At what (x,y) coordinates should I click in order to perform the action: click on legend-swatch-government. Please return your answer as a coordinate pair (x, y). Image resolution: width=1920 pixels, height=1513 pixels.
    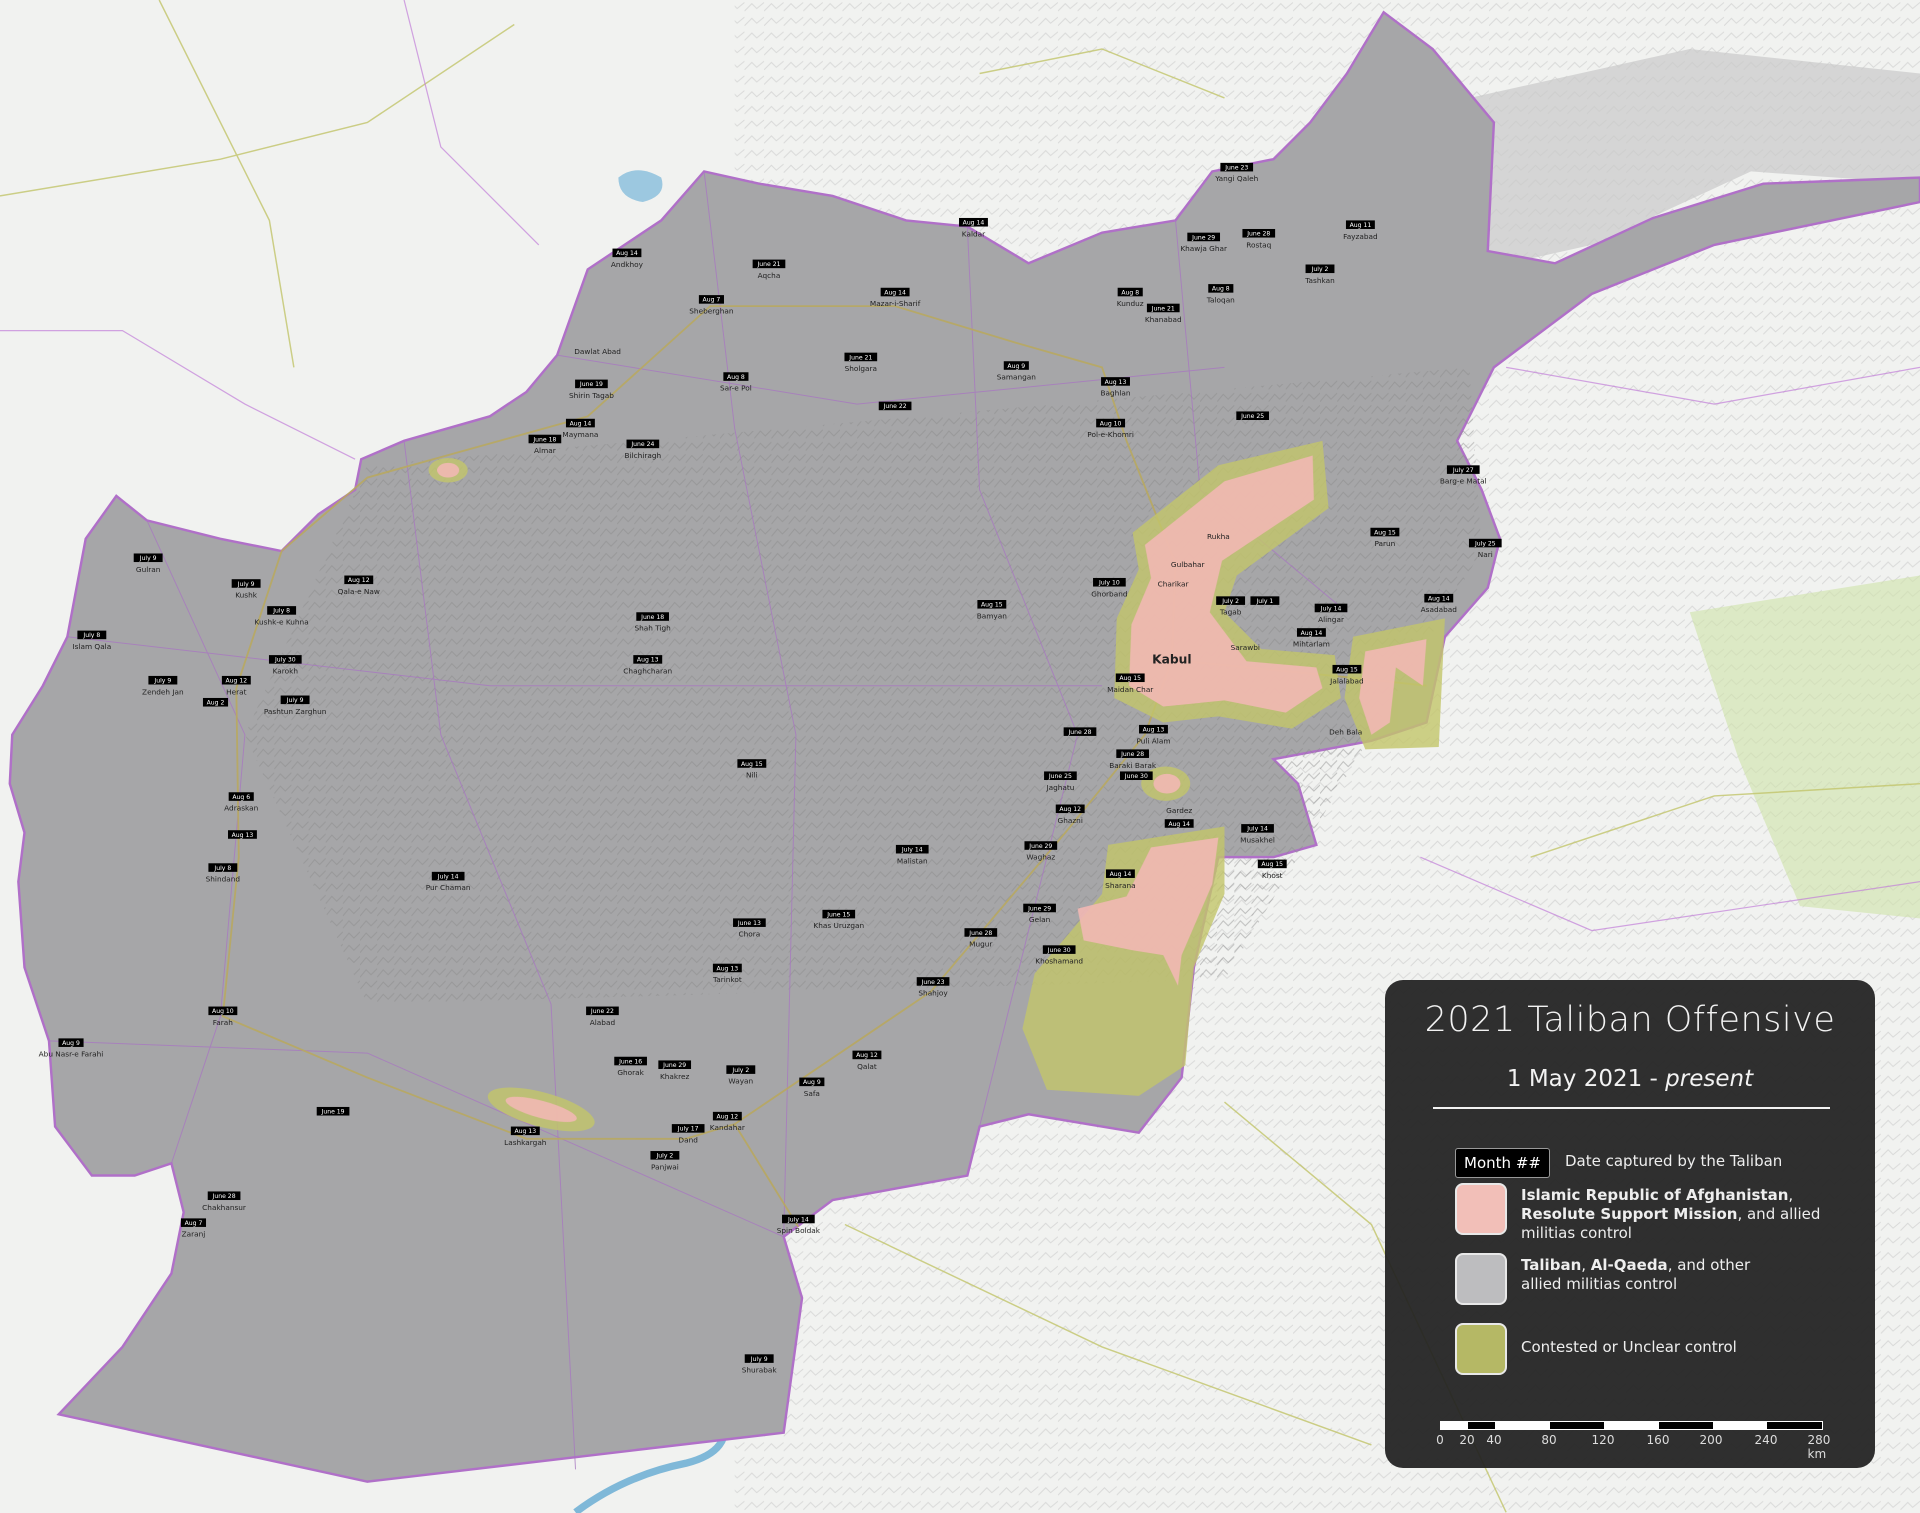
    Looking at the image, I should click on (1481, 1209).